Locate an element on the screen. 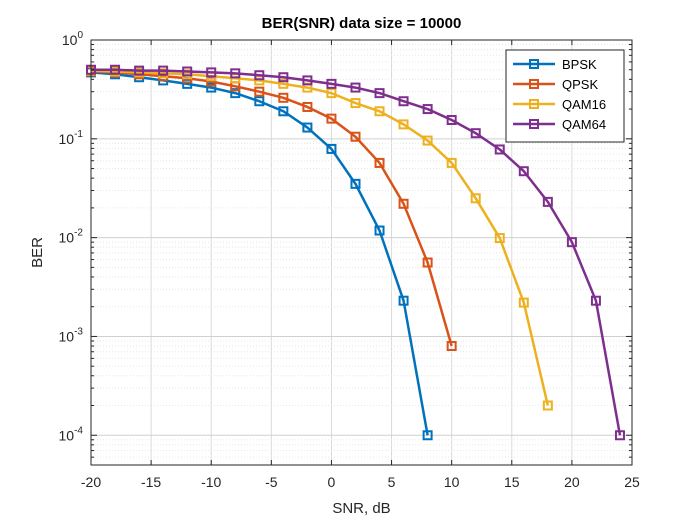  y-tick-exponent: -2 is located at coordinates (78, 233).